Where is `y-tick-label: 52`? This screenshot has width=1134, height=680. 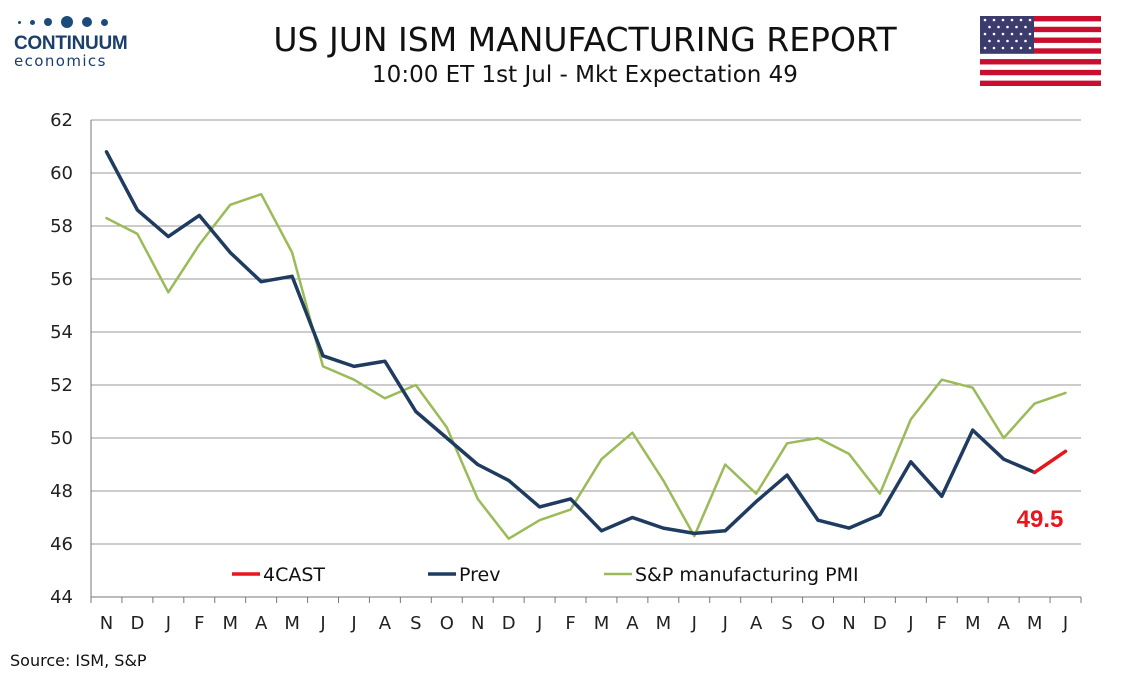 y-tick-label: 52 is located at coordinates (61, 385).